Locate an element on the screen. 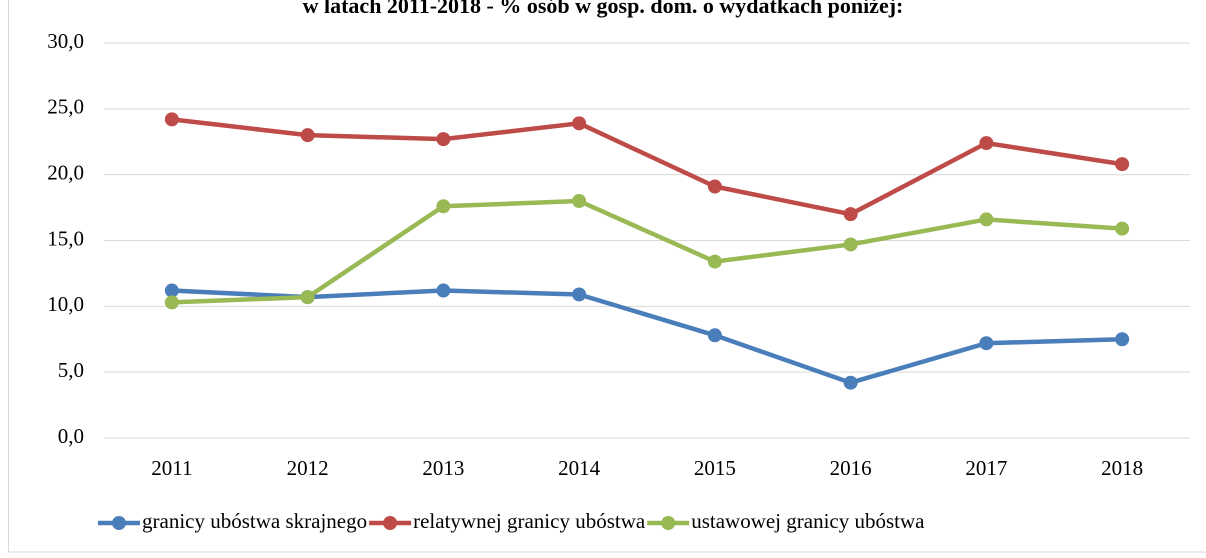 This screenshot has height=558, width=1206. y-tick-label: 5,0 is located at coordinates (71, 370).